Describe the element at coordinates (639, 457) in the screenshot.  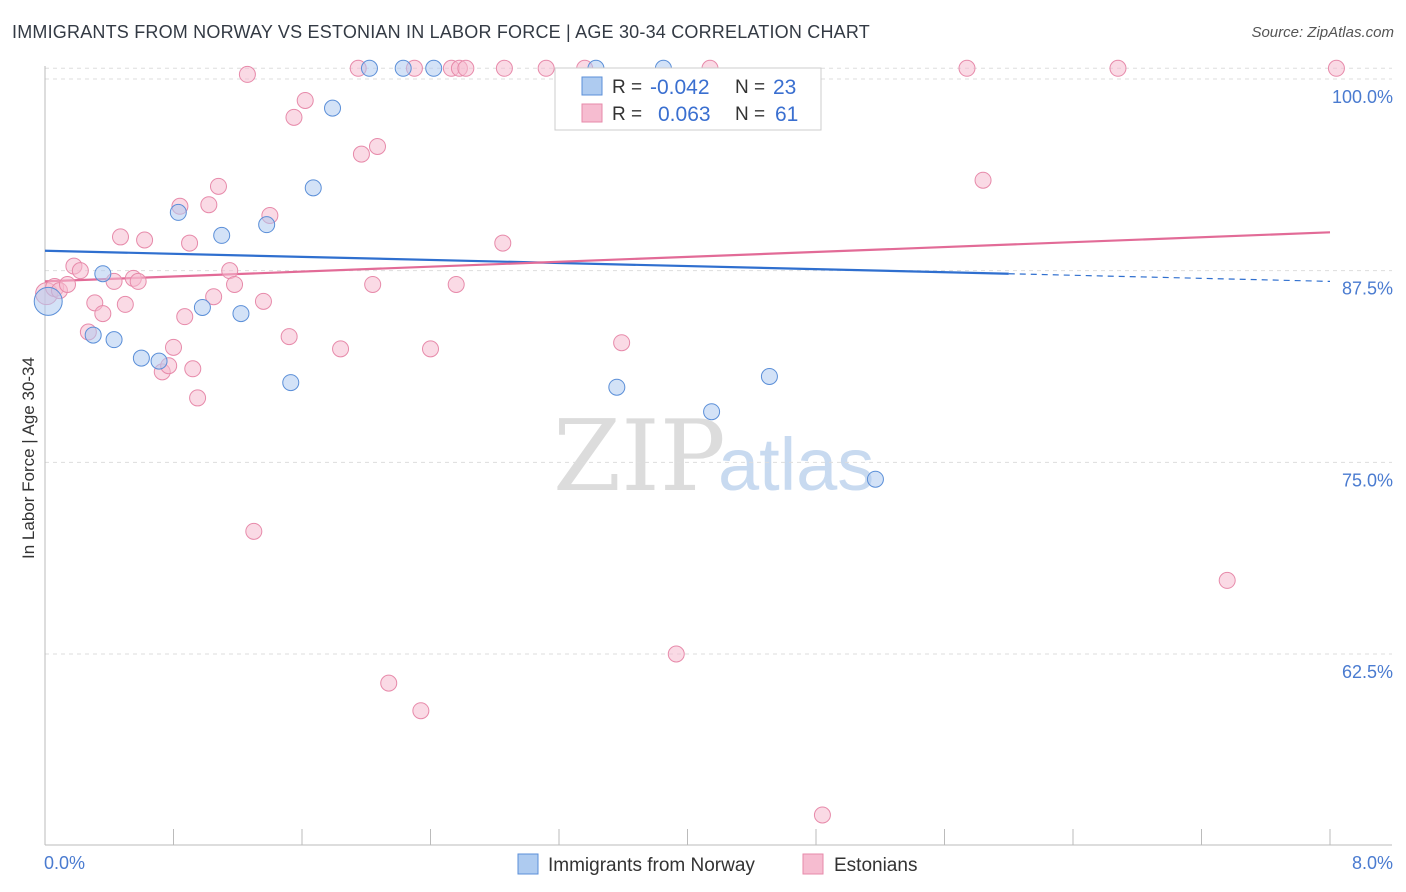
I see `watermark-zip: ZIP` at that location.